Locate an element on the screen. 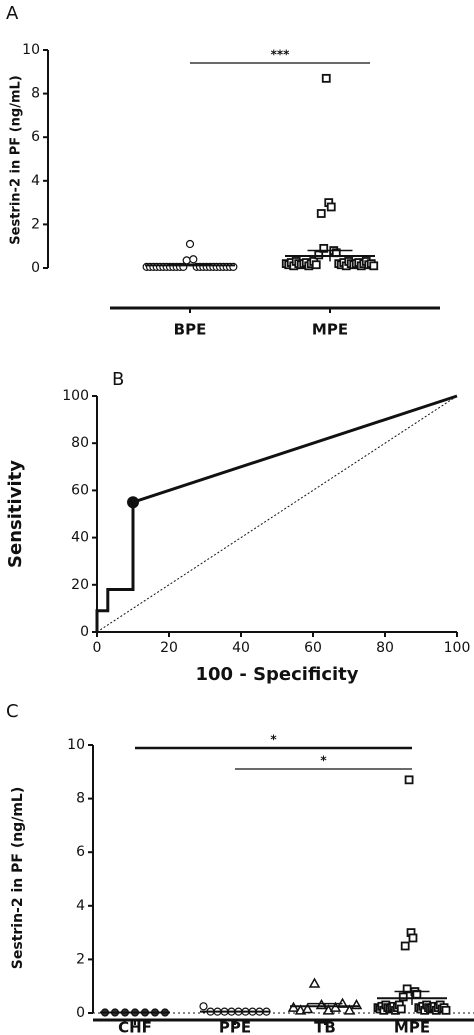 This screenshot has width=474, height=1035. panel-label: C is located at coordinates (12, 711).